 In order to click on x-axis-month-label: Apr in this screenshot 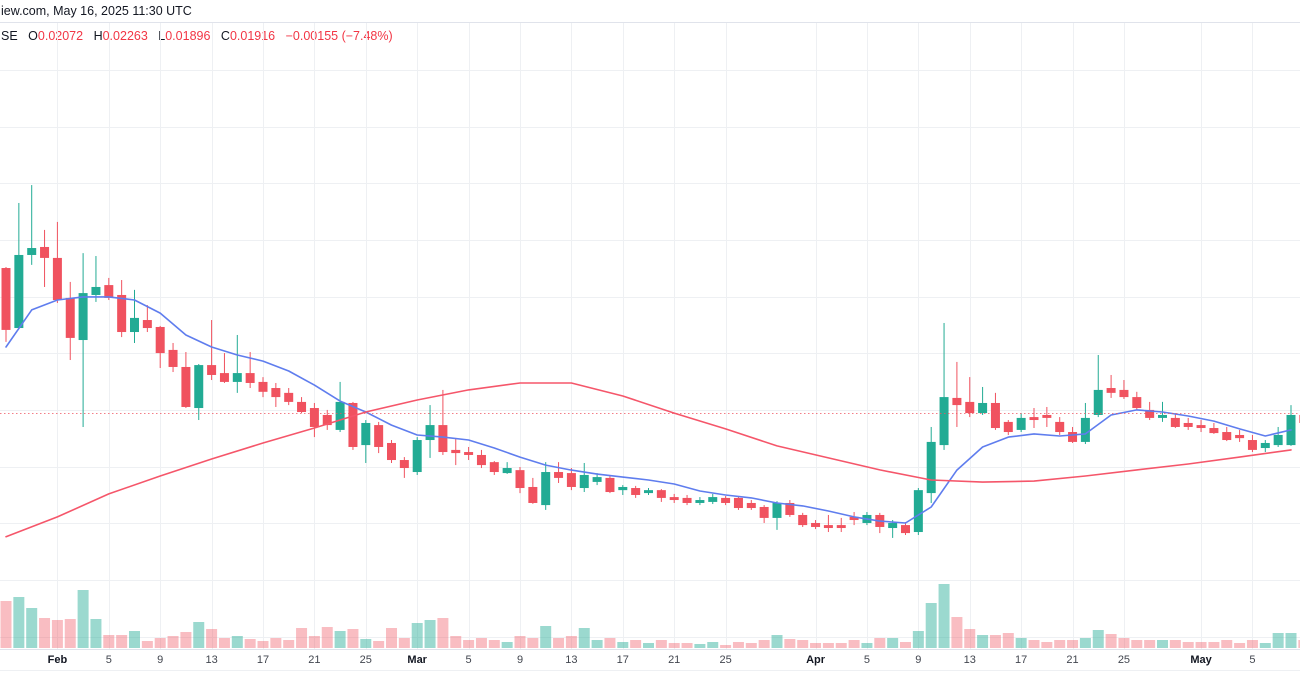, I will do `click(816, 660)`.